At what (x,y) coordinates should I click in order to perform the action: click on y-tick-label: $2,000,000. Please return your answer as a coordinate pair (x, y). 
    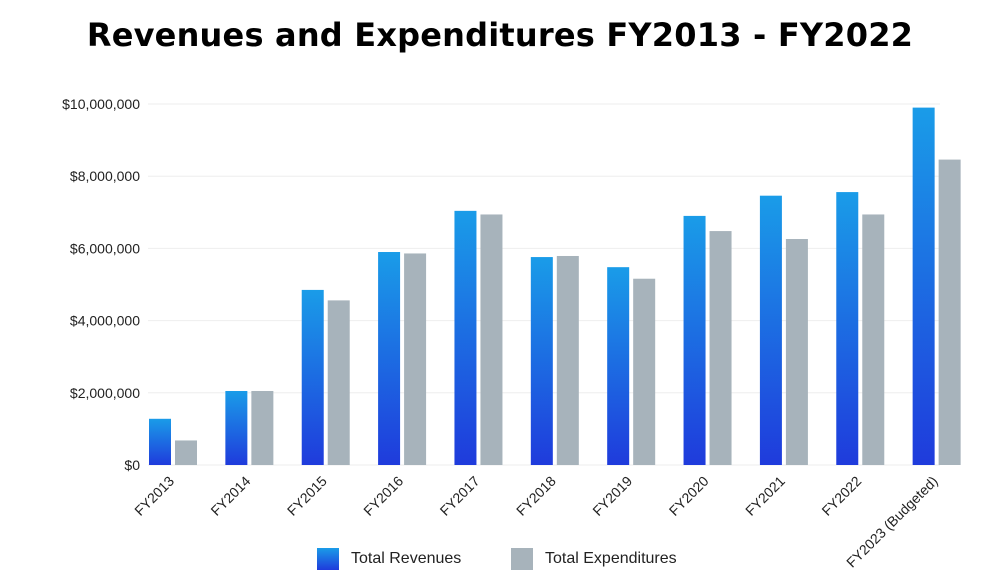
    Looking at the image, I should click on (105, 393).